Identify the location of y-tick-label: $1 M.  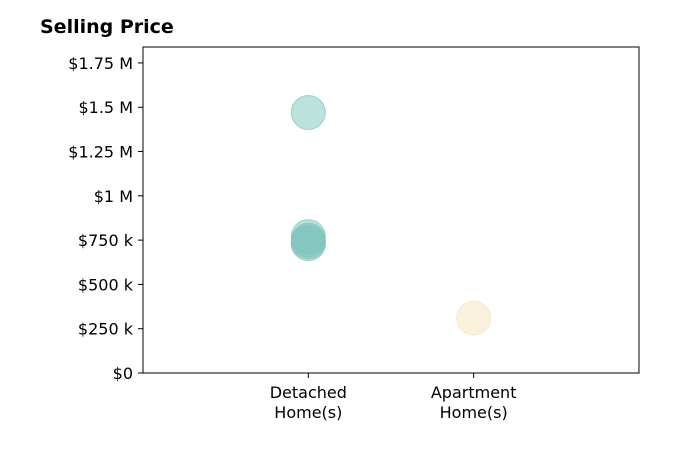
(113, 196).